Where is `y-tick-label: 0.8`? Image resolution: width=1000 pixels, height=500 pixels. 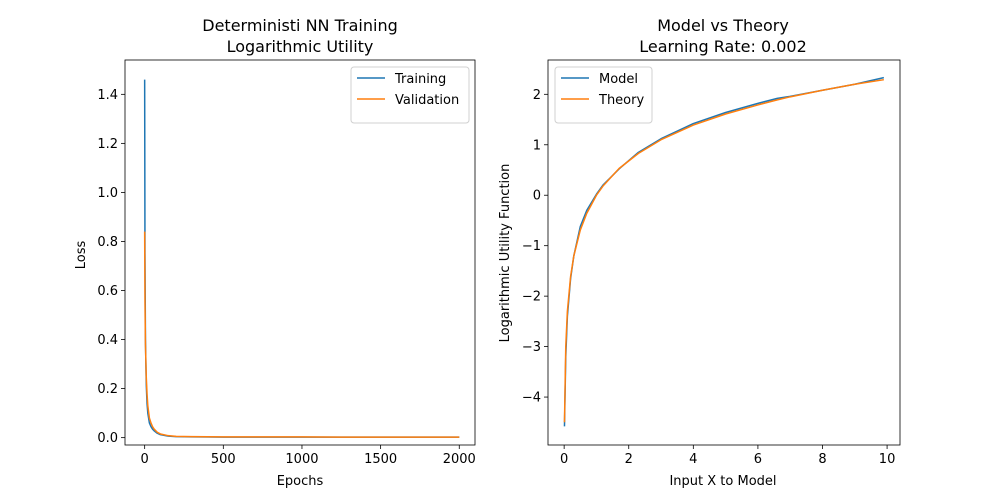
y-tick-label: 0.8 is located at coordinates (107, 242).